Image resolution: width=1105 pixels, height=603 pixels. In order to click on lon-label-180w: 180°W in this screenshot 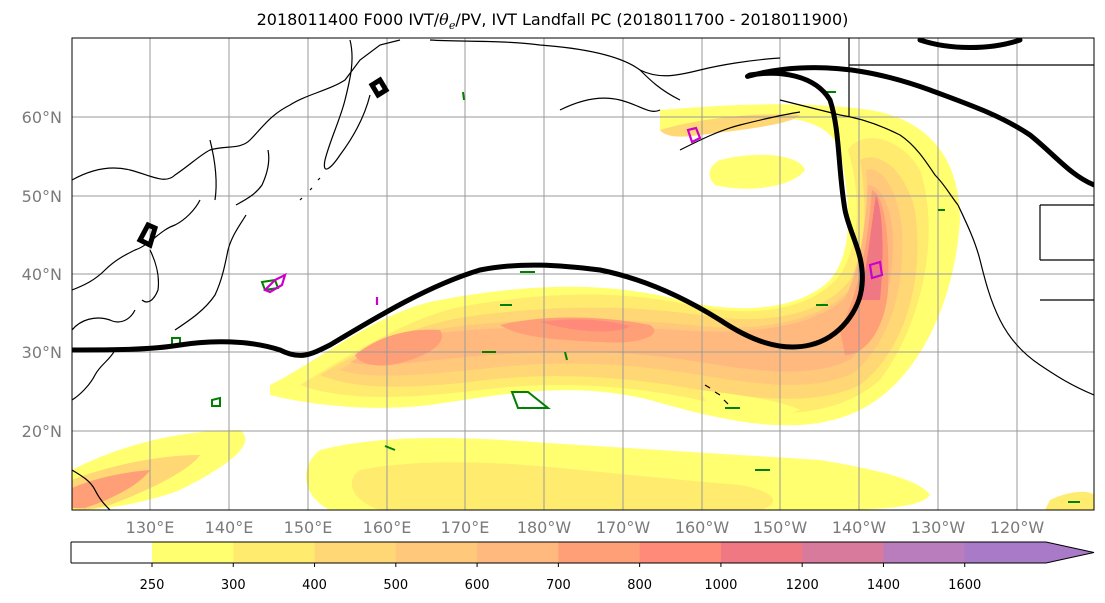, I will do `click(544, 527)`.